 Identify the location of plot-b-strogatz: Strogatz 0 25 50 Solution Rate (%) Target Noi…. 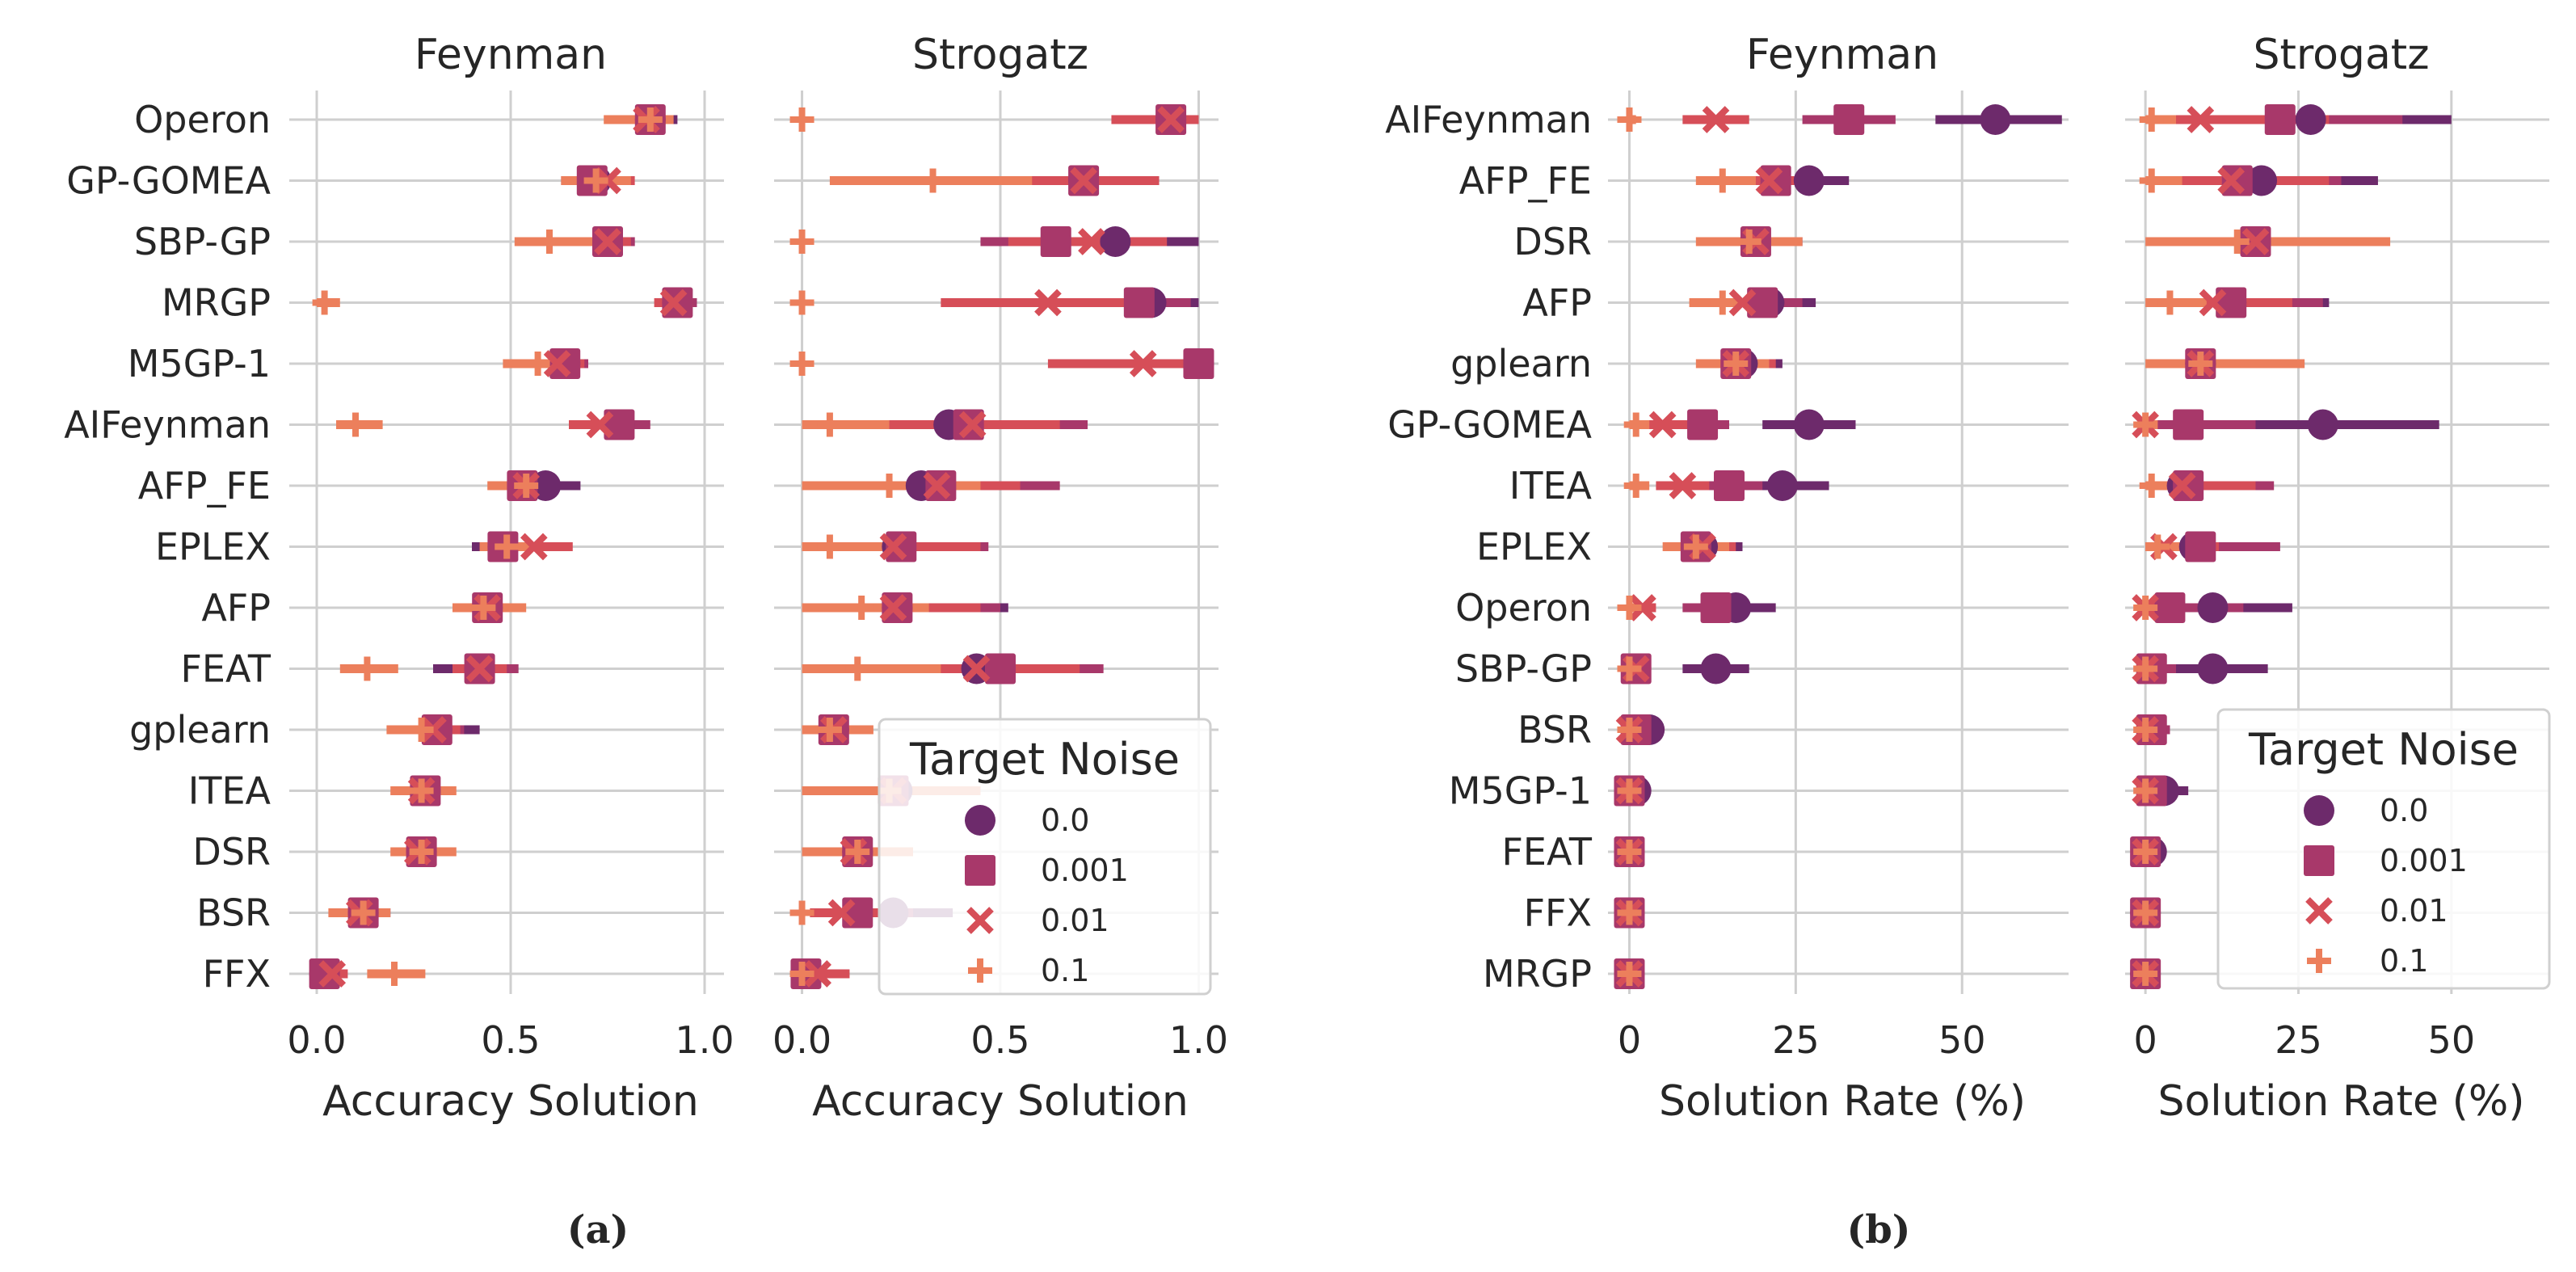
(2338, 578).